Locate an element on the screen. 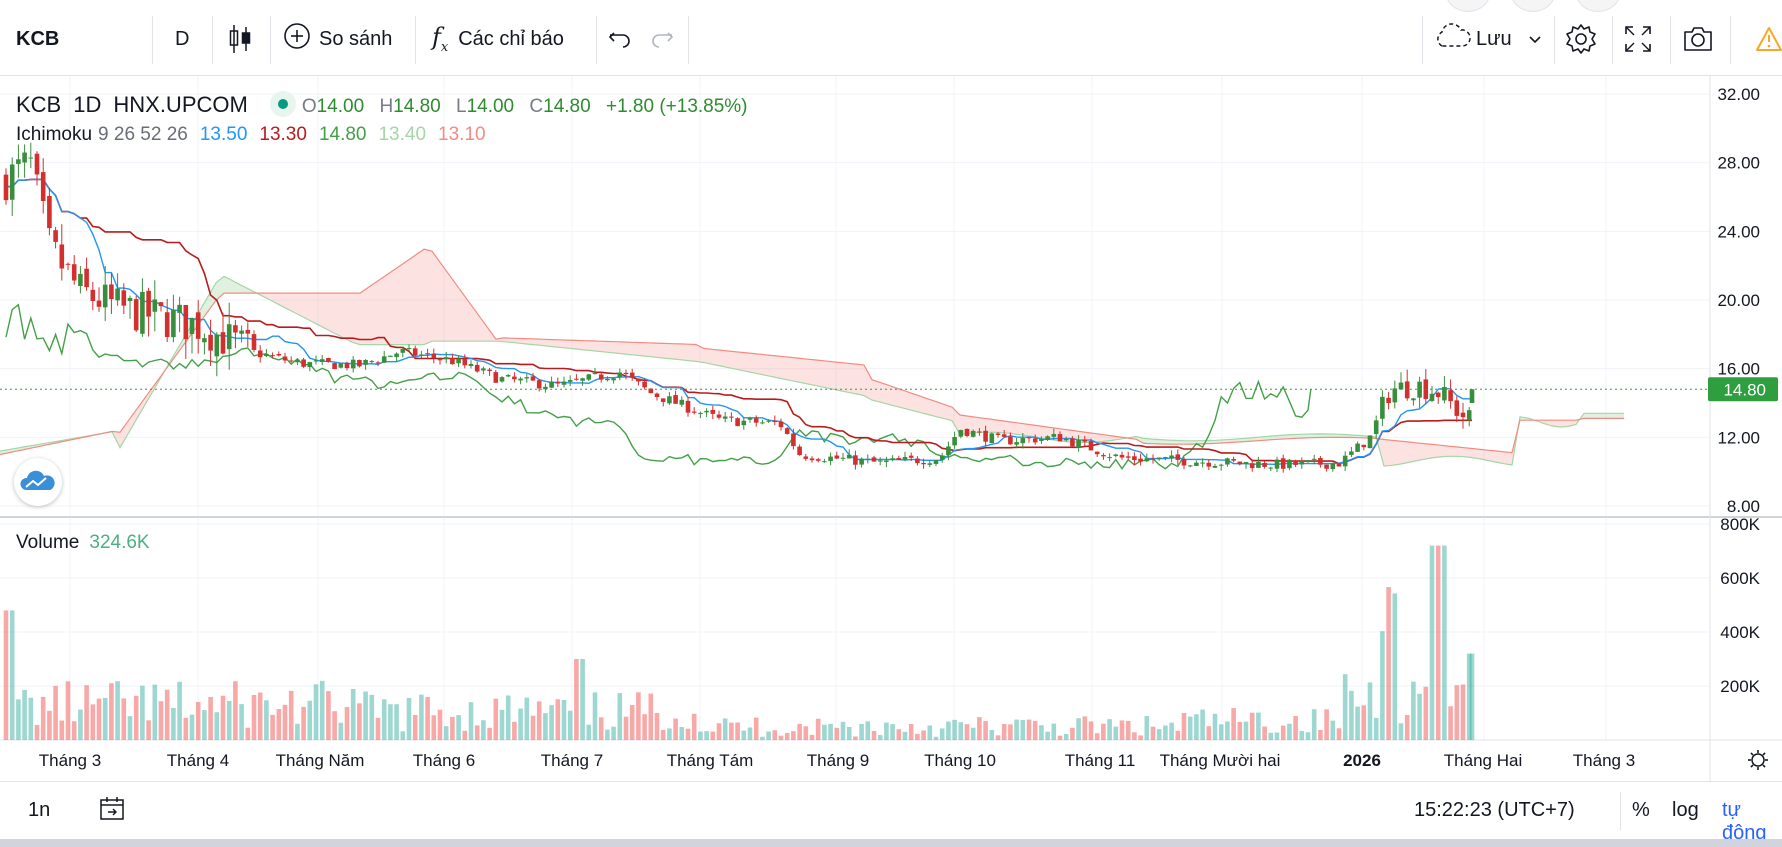  date-range-icon is located at coordinates (112, 812).